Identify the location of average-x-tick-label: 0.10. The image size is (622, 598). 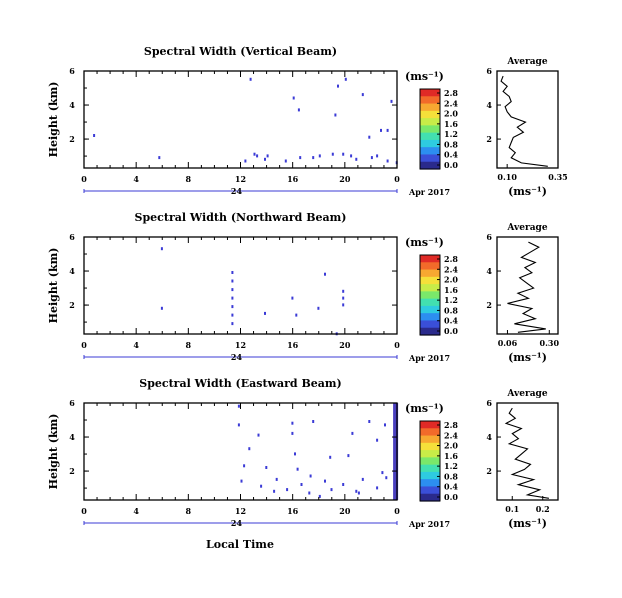
(507, 177).